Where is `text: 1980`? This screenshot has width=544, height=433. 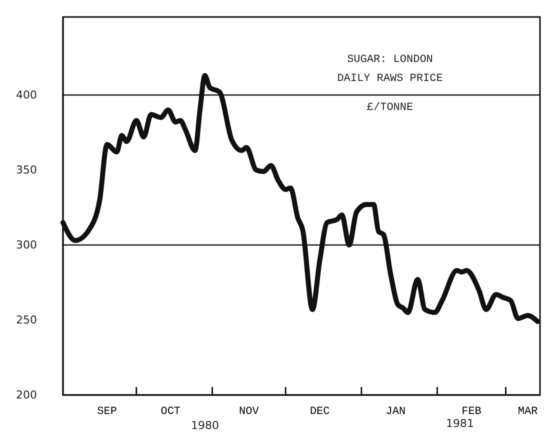
text: 1980 is located at coordinates (205, 425).